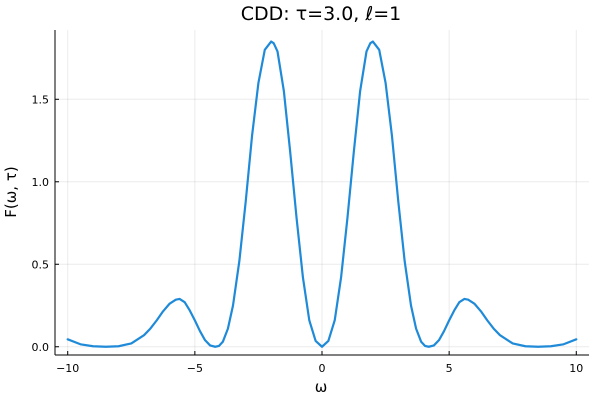 The height and width of the screenshot is (400, 600). I want to click on x-tick-label: 5, so click(449, 368).